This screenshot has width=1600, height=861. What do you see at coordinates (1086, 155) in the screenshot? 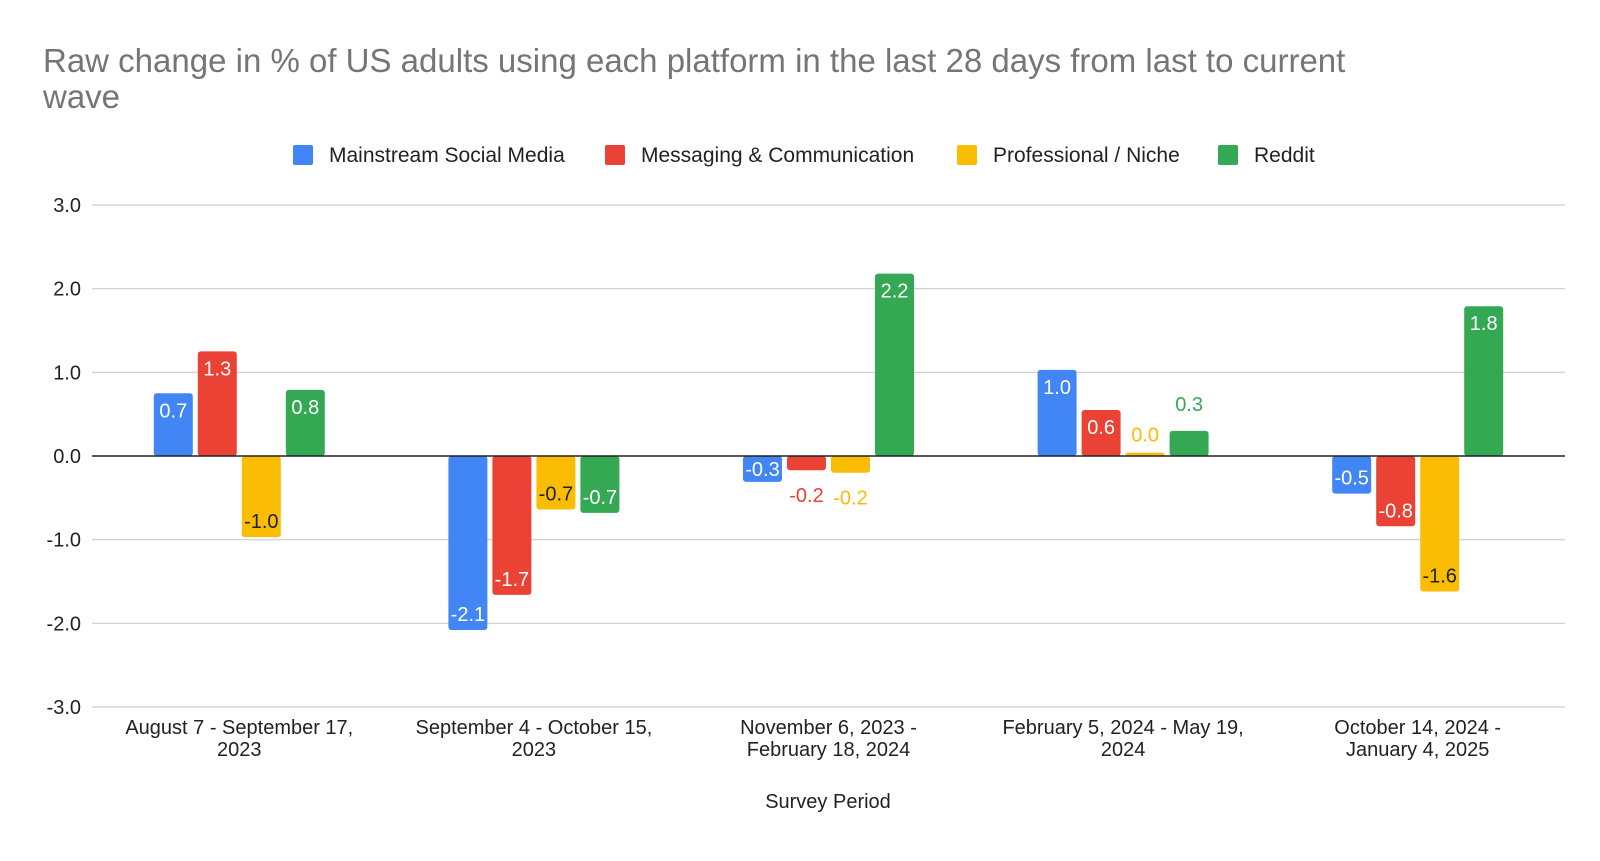
I see `legend-label: Professional / Niche` at bounding box center [1086, 155].